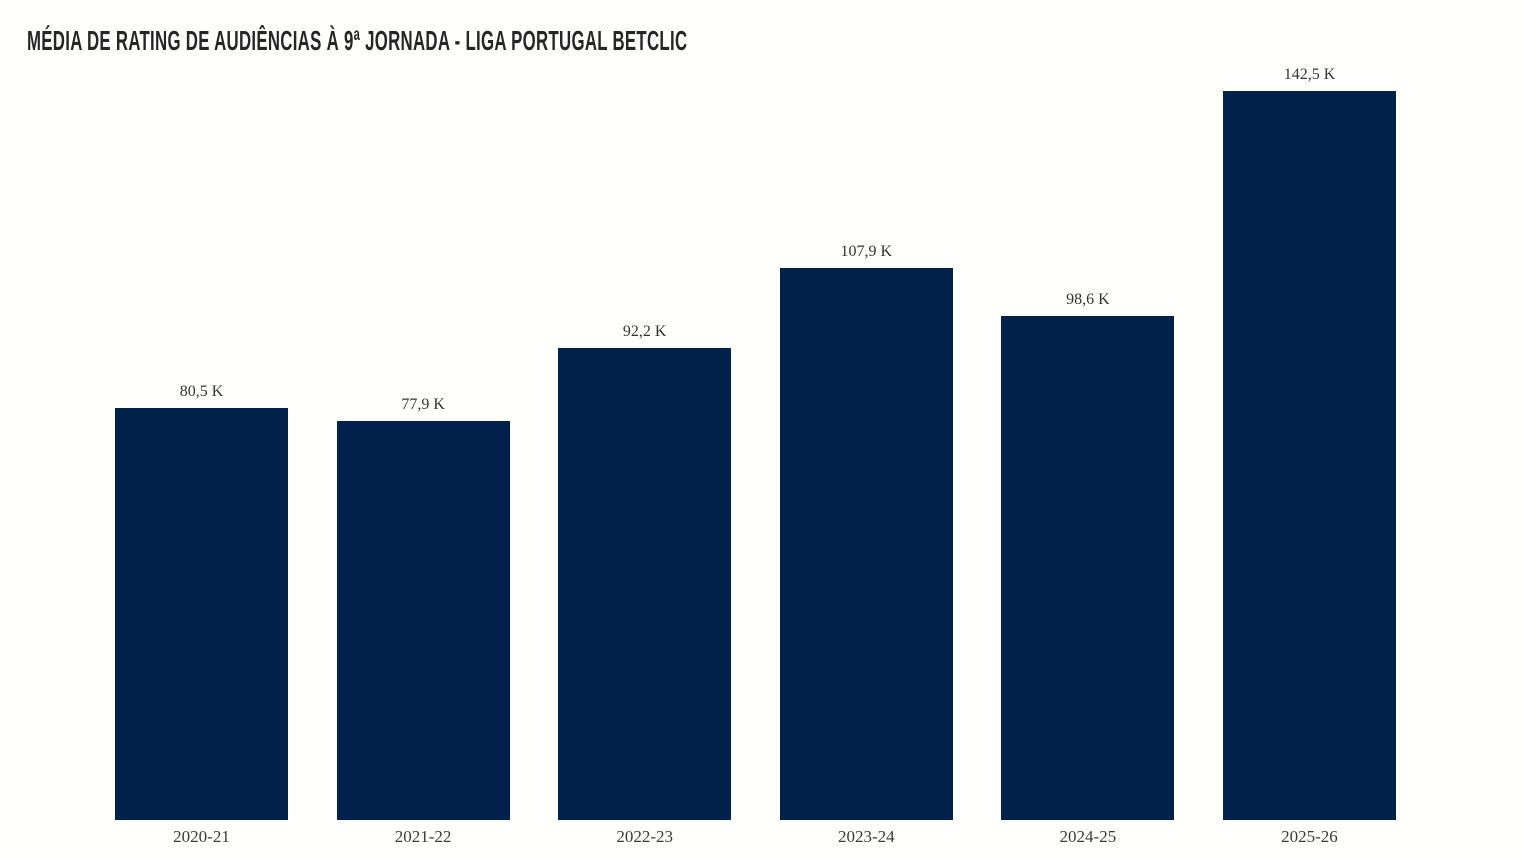  What do you see at coordinates (1309, 74) in the screenshot?
I see `bar-value-label: 142,5 K` at bounding box center [1309, 74].